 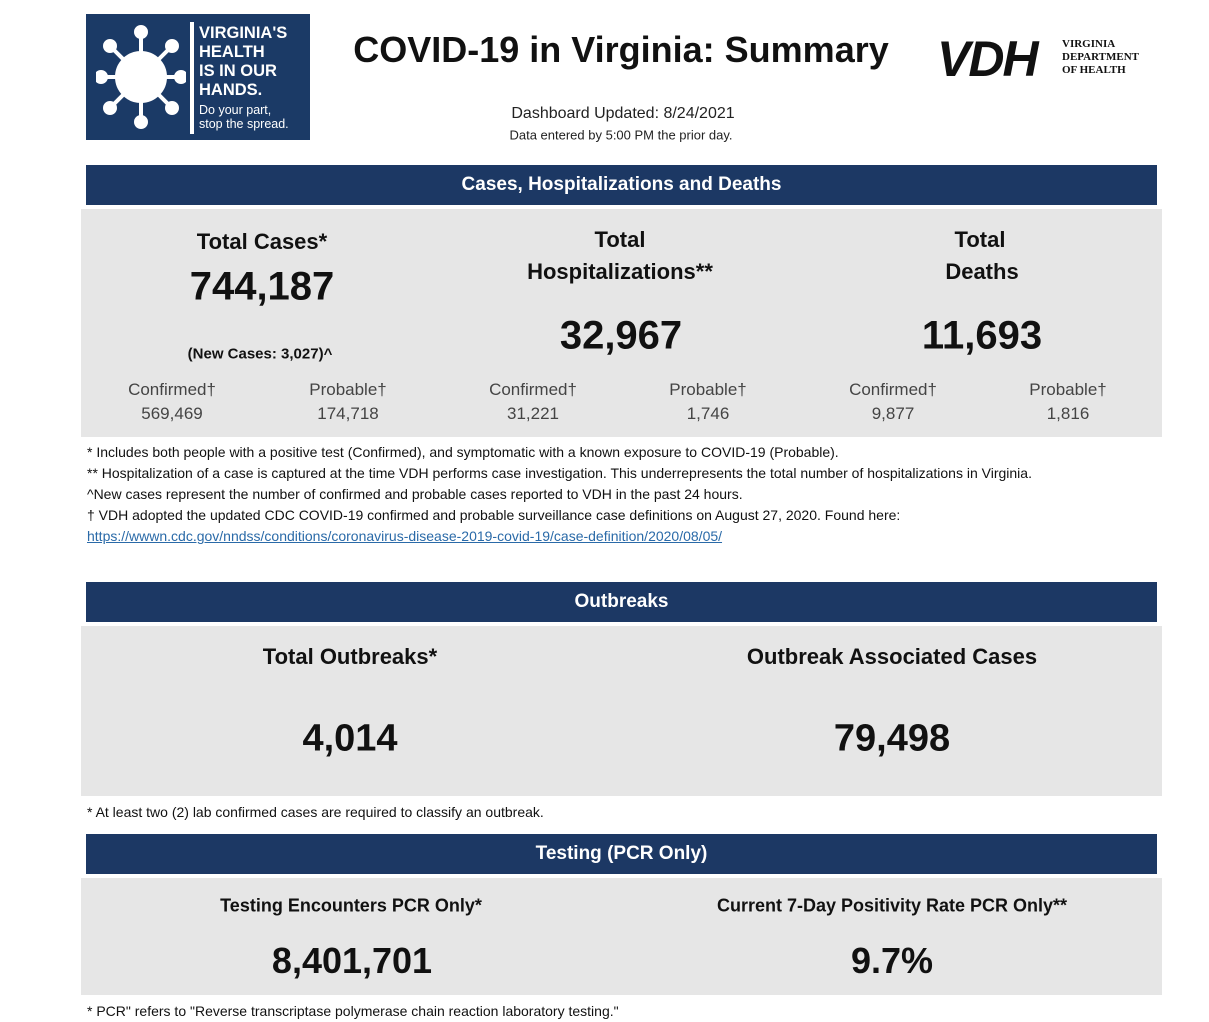 What do you see at coordinates (621, 185) in the screenshot?
I see `section-banner: Cases, Hospitalizations and Deaths` at bounding box center [621, 185].